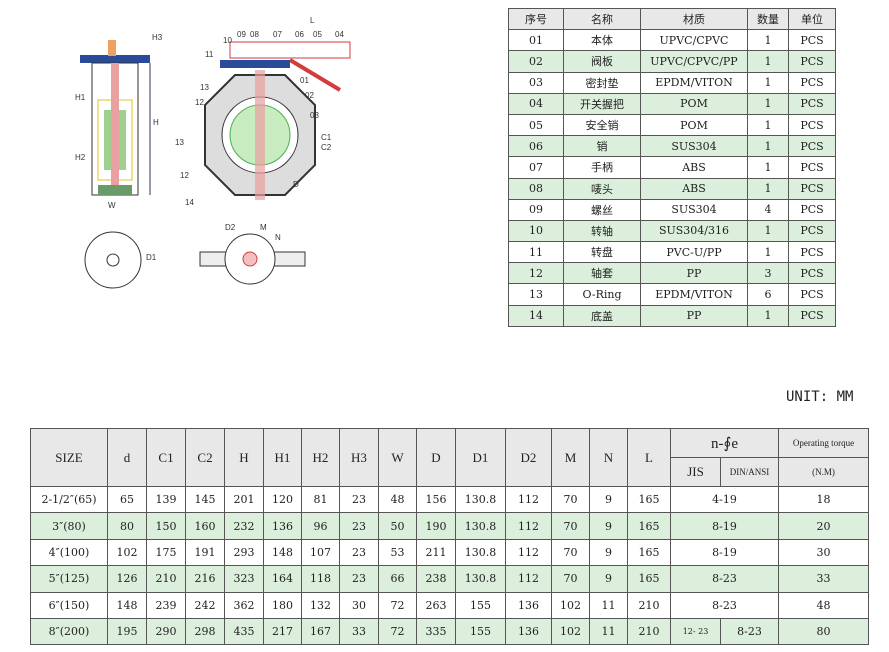  Describe the element at coordinates (166, 499) in the screenshot. I see `table-cell: 139` at that location.